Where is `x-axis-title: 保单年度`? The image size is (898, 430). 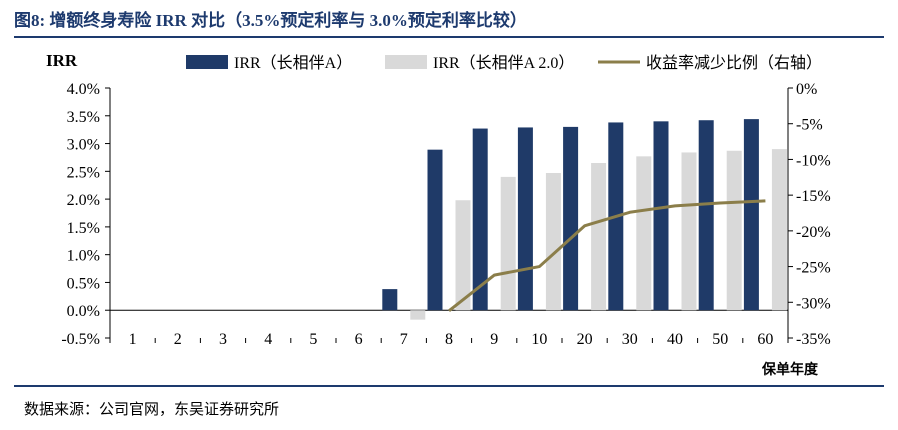 x-axis-title: 保单年度 is located at coordinates (790, 369).